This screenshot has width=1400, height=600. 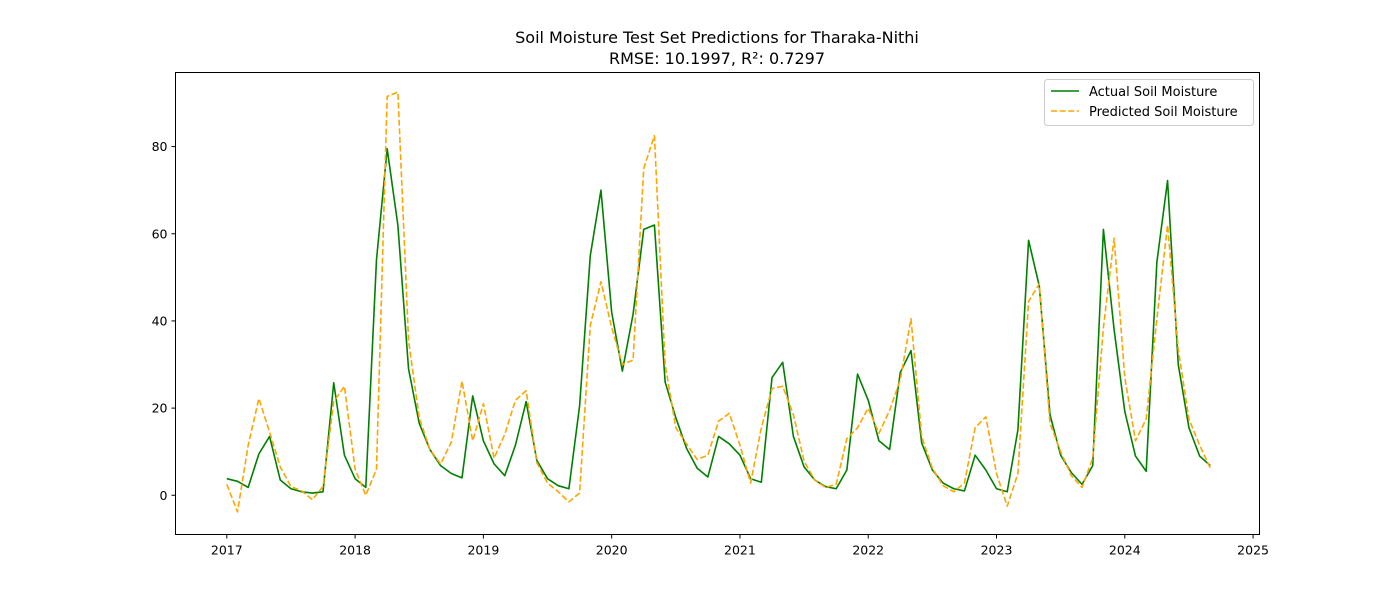 What do you see at coordinates (1153, 92) in the screenshot?
I see `legend-label-actual: Actual Soil Moisture` at bounding box center [1153, 92].